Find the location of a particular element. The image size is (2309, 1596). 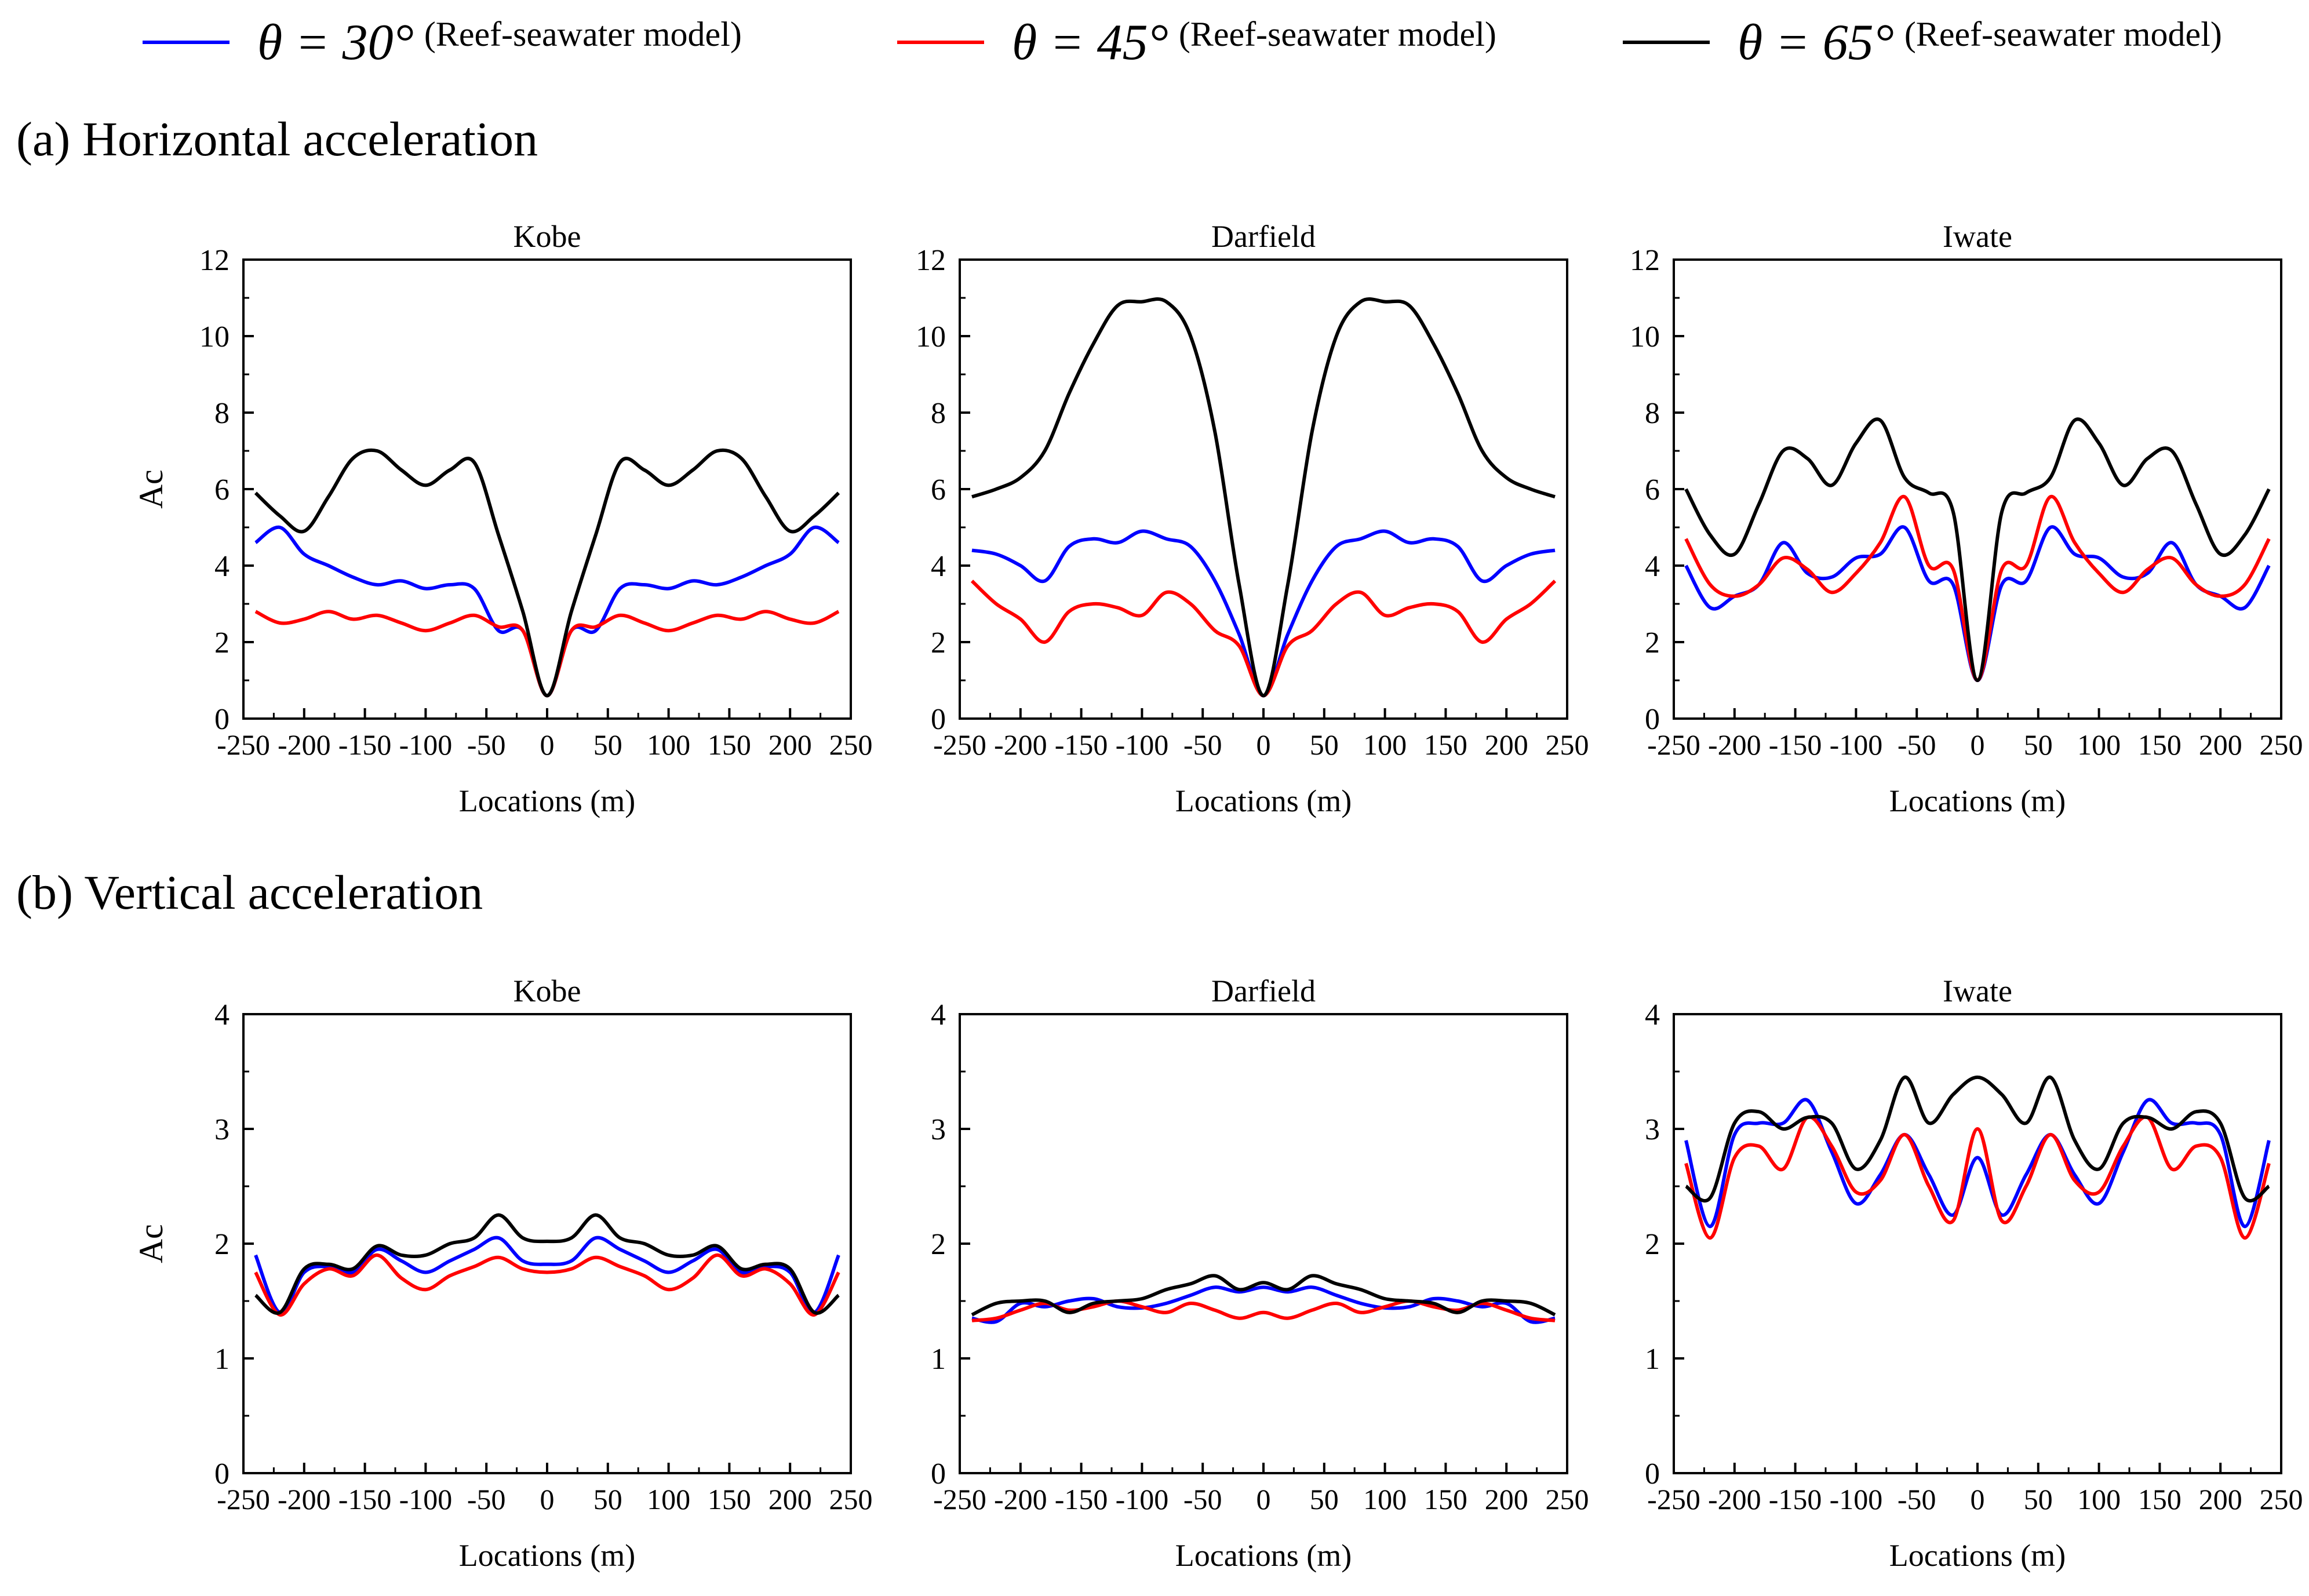

y-tick-label: 10 is located at coordinates (931, 337).